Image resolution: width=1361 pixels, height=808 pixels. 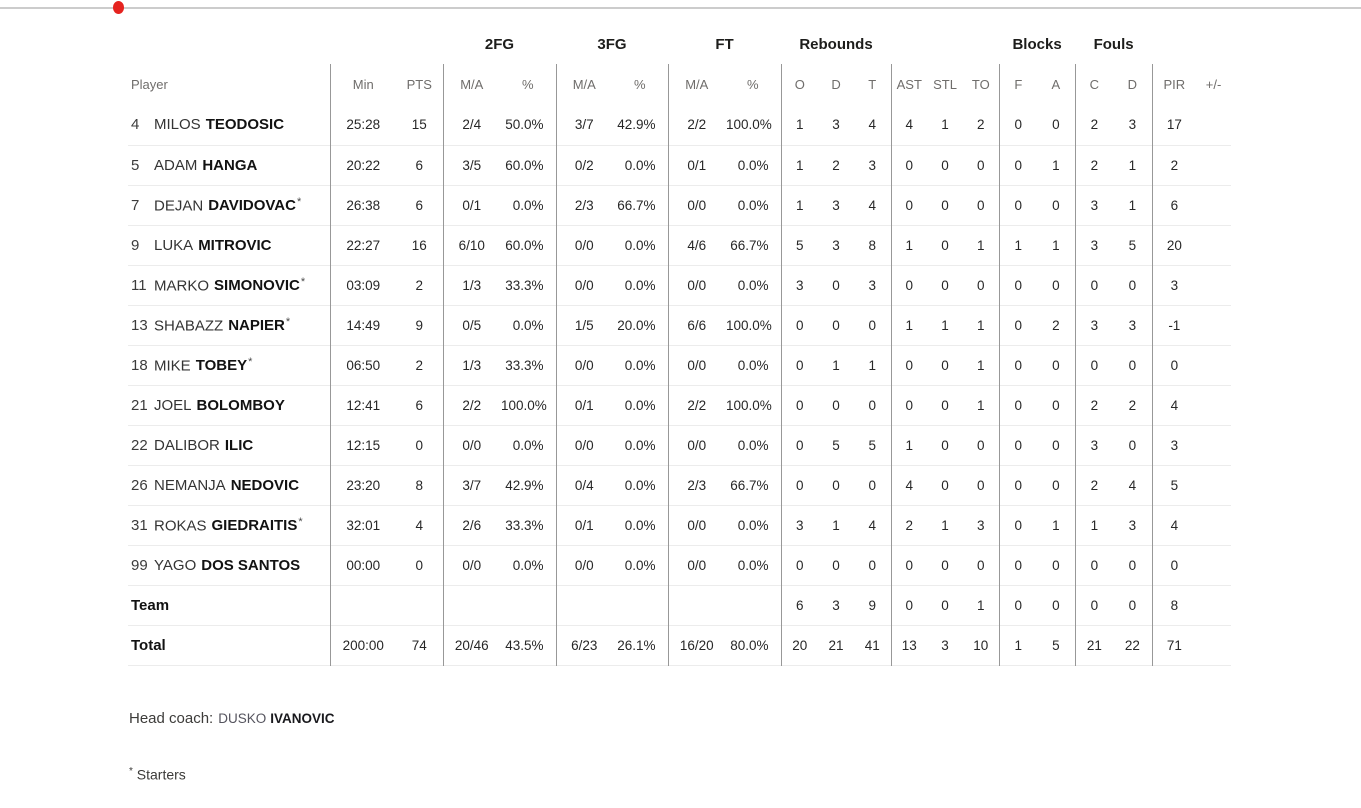 What do you see at coordinates (696, 84) in the screenshot?
I see `column-header-ft-ma: M/A` at bounding box center [696, 84].